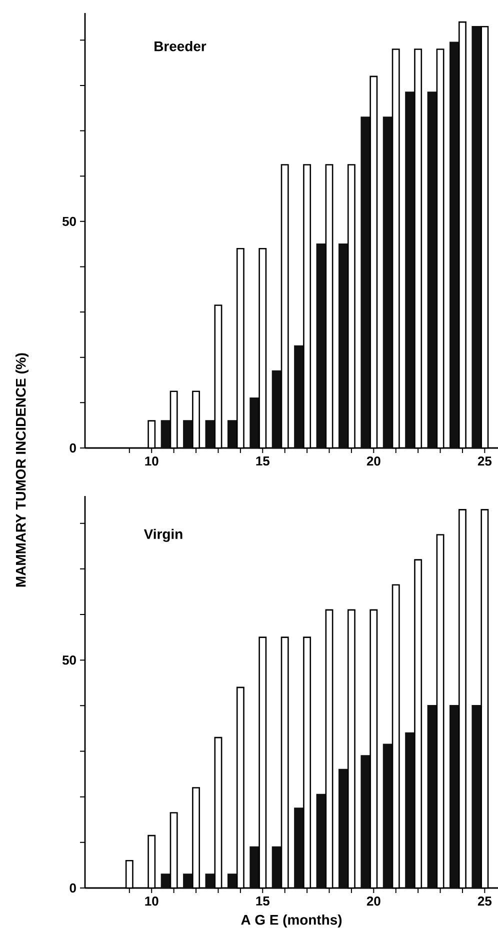  Describe the element at coordinates (291, 921) in the screenshot. I see `x-axis-title: A G E (months)` at that location.